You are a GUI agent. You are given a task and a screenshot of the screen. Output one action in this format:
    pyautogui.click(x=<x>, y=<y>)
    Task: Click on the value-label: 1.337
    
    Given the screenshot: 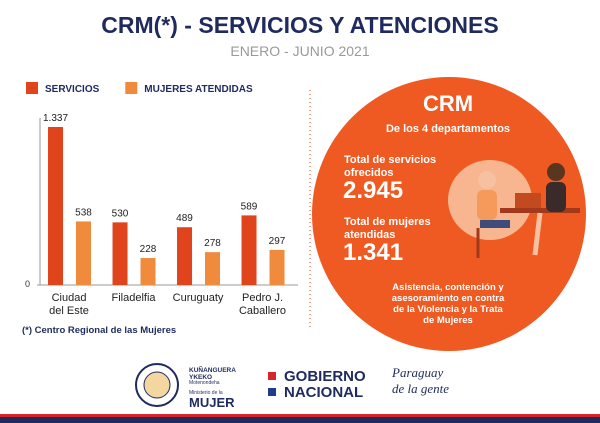 What is the action you would take?
    pyautogui.click(x=55, y=118)
    